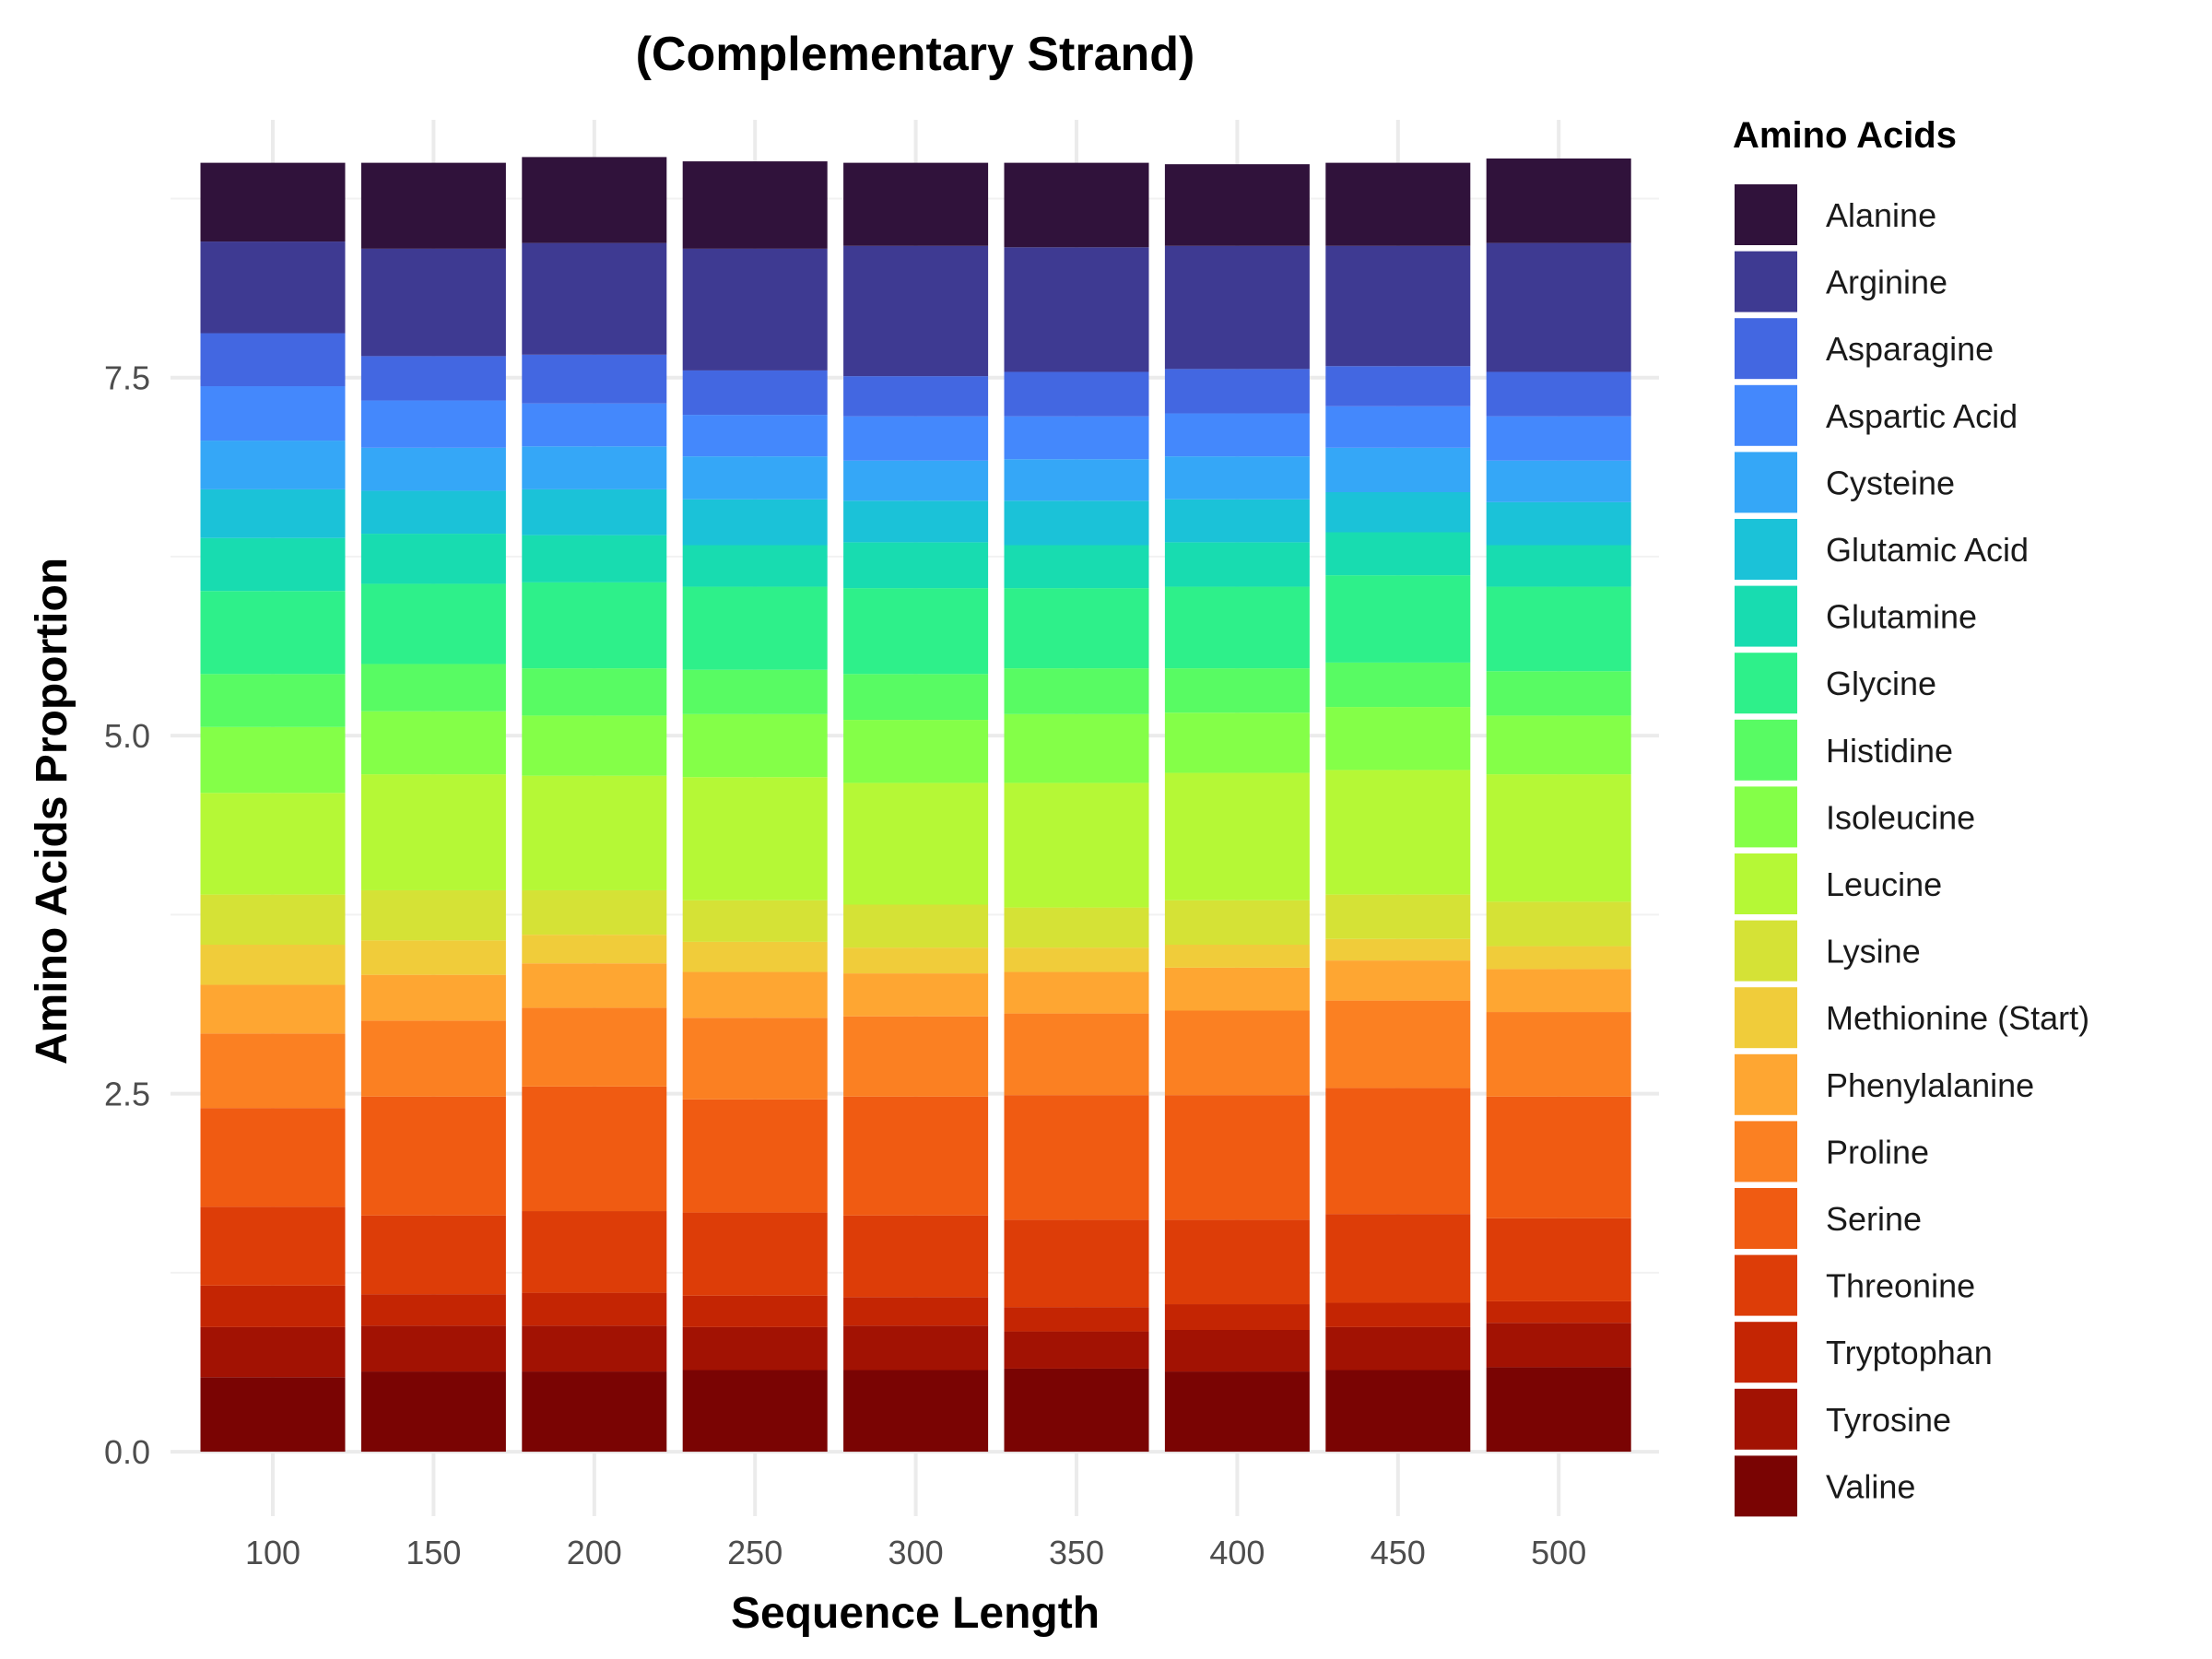  I want to click on y-tick-label: 7.5, so click(127, 378).